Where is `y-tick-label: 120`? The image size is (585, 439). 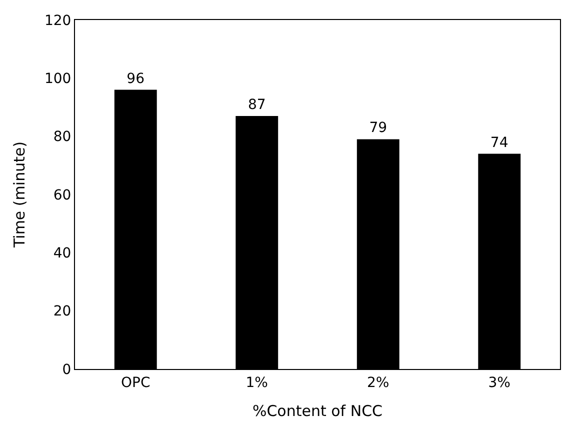
y-tick-label: 120 is located at coordinates (58, 20).